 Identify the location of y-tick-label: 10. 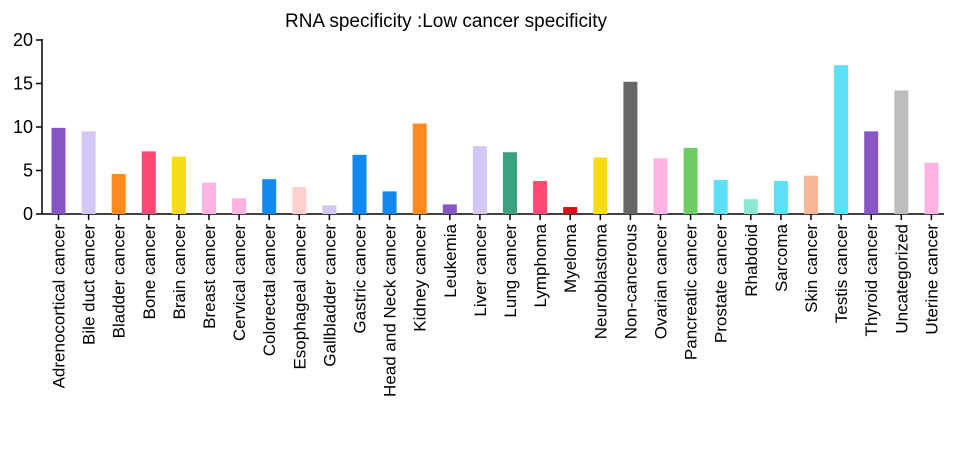
(23, 127).